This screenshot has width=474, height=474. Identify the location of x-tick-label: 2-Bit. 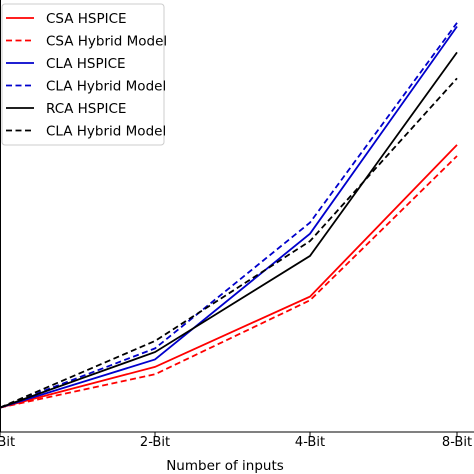
(155, 442).